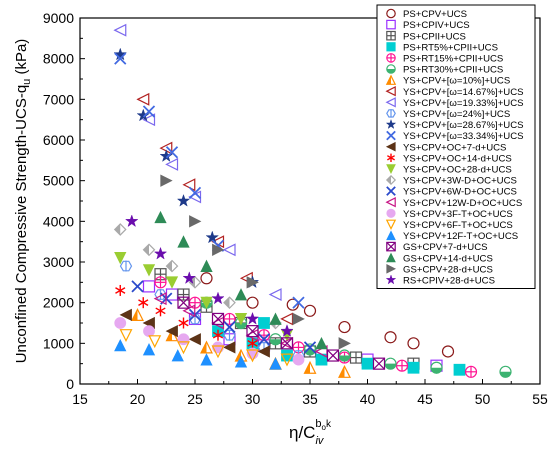  What do you see at coordinates (58, 140) in the screenshot?
I see `y-tick-label: 6000` at bounding box center [58, 140].